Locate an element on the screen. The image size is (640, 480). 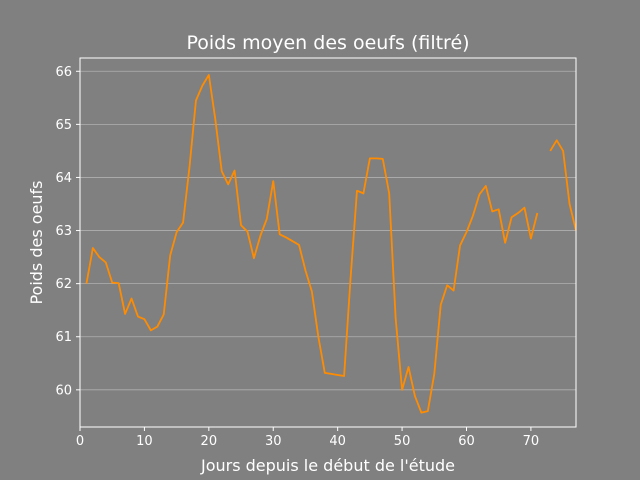
x-tick-label: 60 is located at coordinates (466, 441).